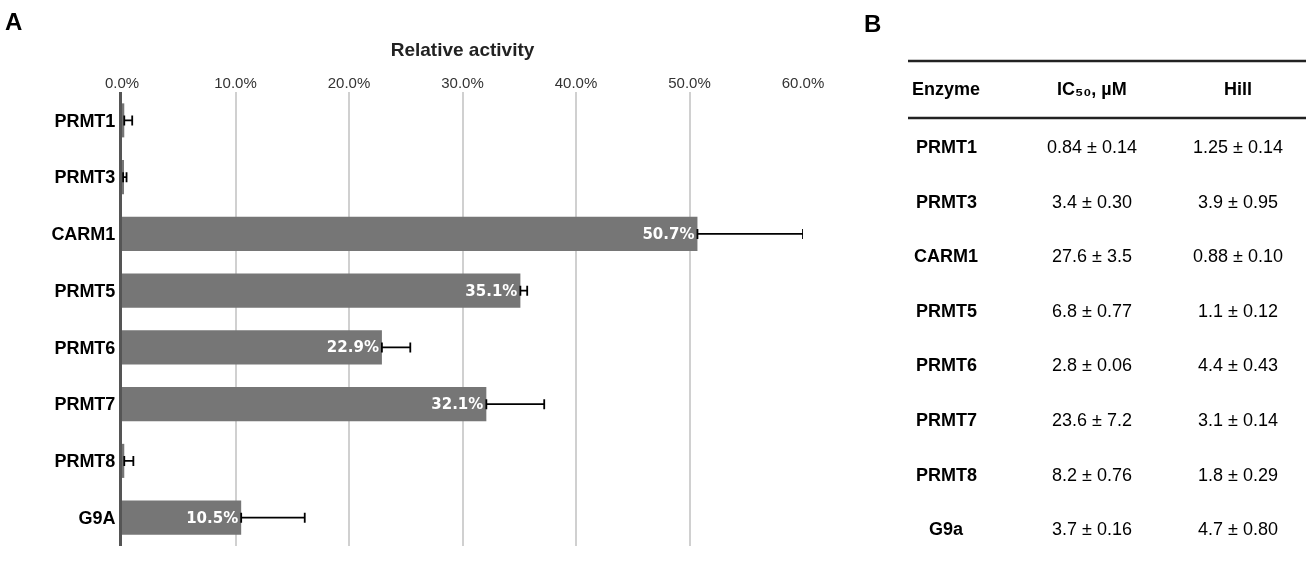 The width and height of the screenshot is (1308, 568). I want to click on text: CARM1, so click(946, 256).